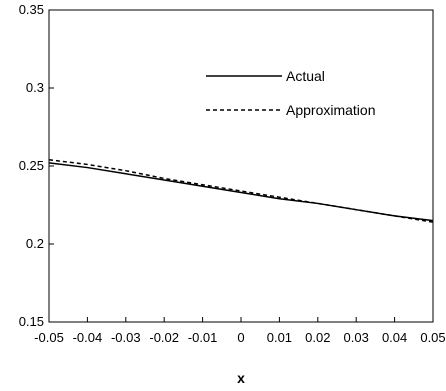 This screenshot has height=391, width=446. Describe the element at coordinates (164, 337) in the screenshot. I see `x-tick-label: -0.02` at that location.